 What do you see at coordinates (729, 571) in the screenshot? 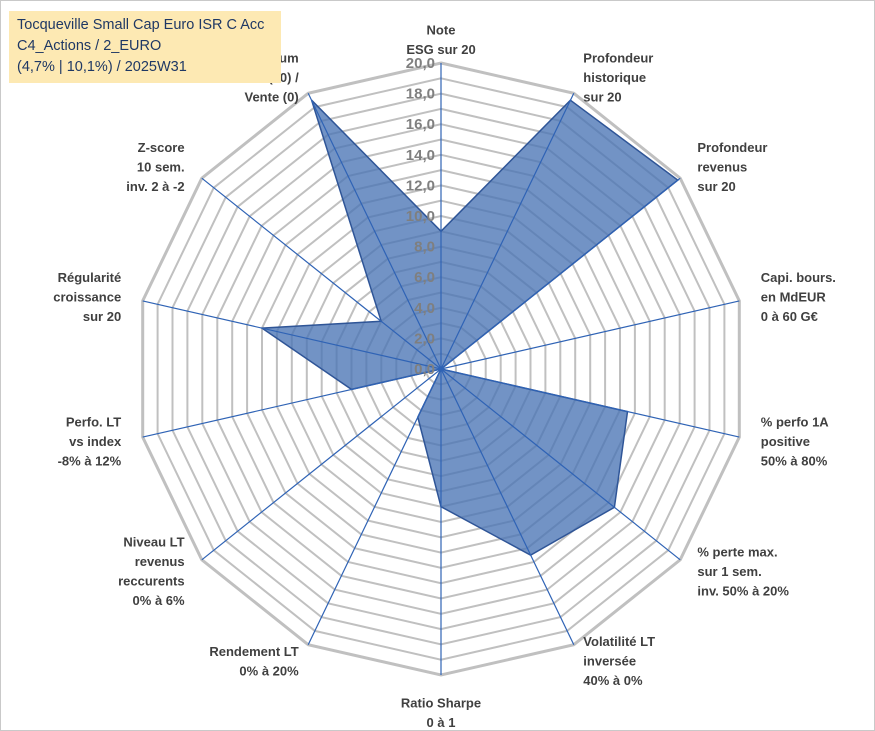
I see `axis-label-line: sur 1 sem.` at bounding box center [729, 571].